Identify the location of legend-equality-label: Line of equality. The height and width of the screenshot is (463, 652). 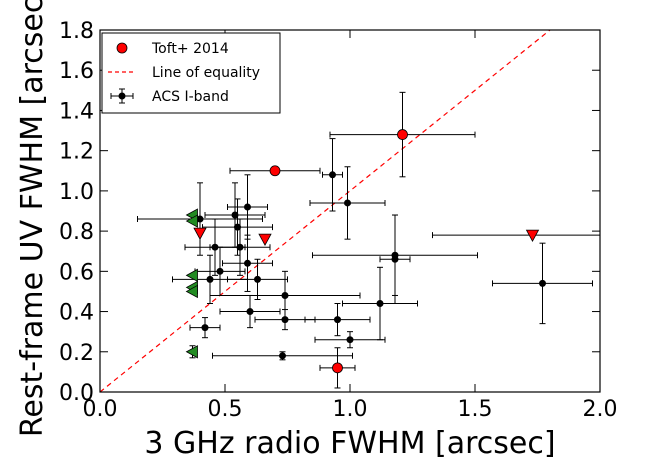
(206, 73).